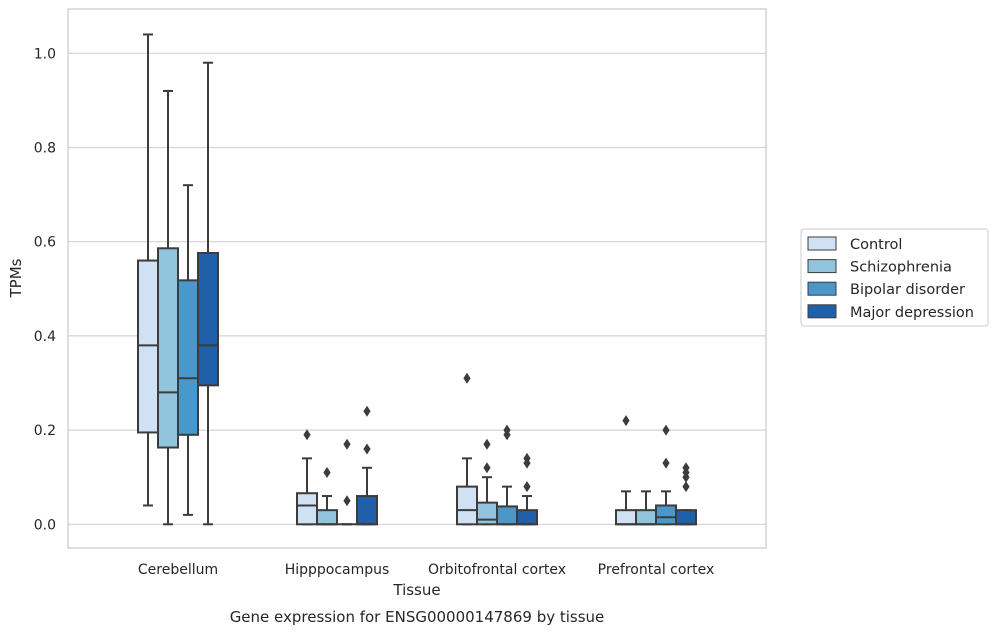 Image resolution: width=997 pixels, height=634 pixels. I want to click on y-axis-ticks: 0.0 0.2 0.4 0.6 0.8 1.0, so click(45, 289).